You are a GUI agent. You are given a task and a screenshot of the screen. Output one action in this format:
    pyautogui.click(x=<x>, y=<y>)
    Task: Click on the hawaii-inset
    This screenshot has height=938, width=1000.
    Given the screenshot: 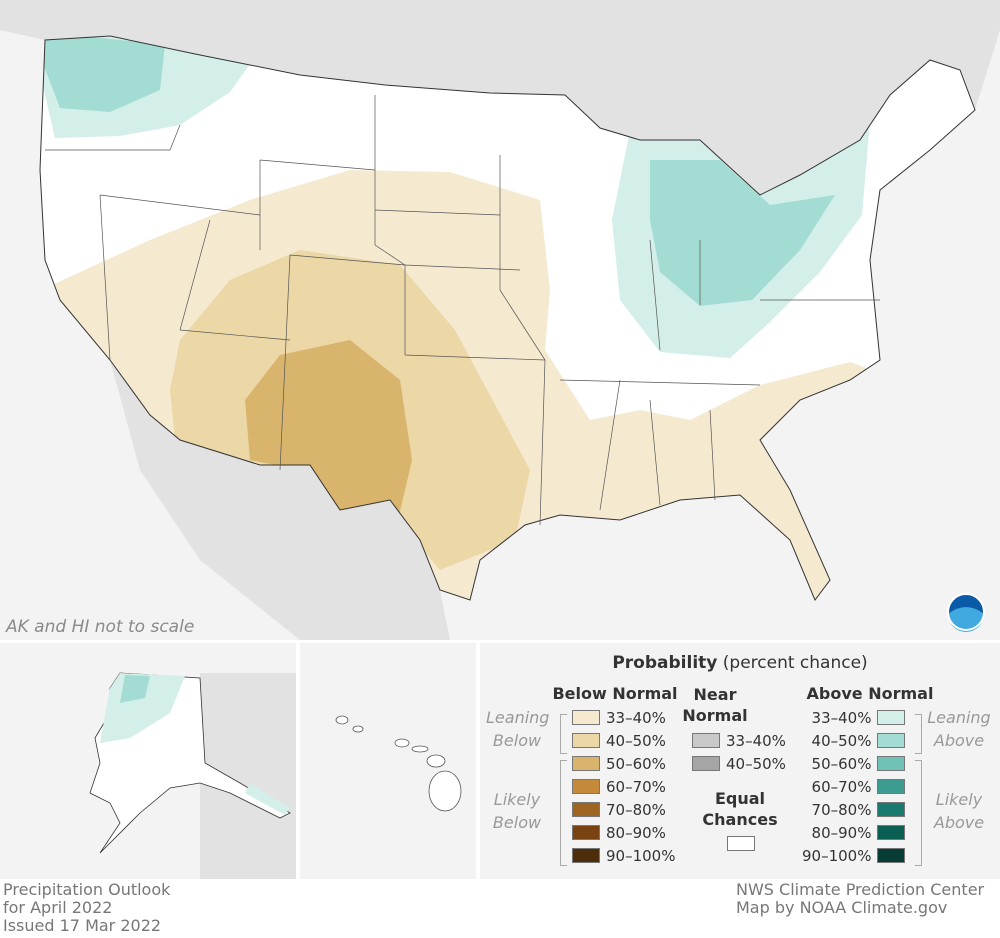 What is the action you would take?
    pyautogui.click(x=388, y=761)
    